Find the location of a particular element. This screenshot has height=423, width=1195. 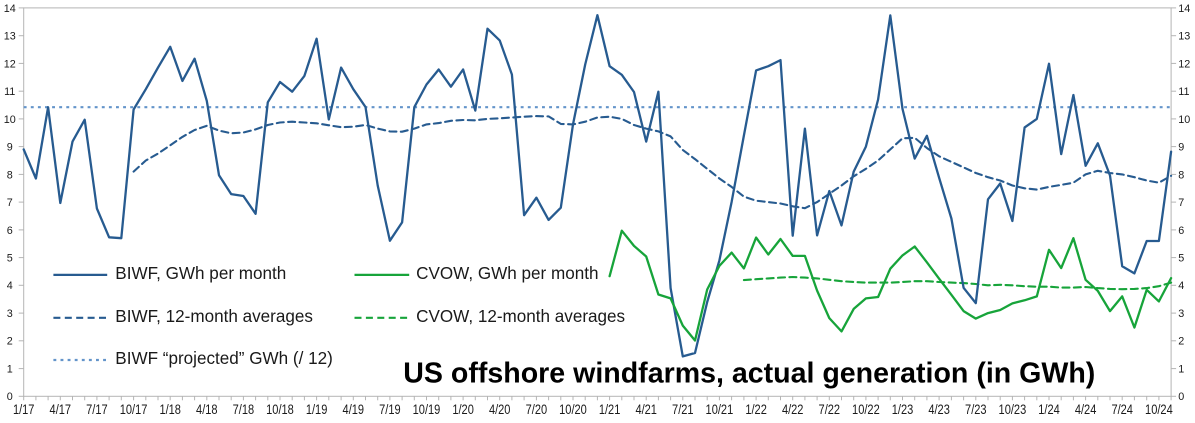

svg-text: 1/24 is located at coordinates (1049, 409).